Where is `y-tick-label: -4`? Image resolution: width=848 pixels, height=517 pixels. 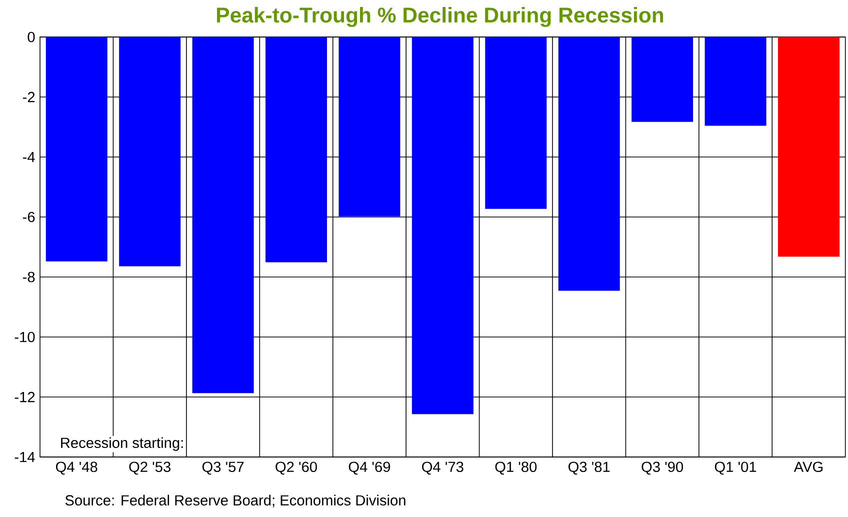 y-tick-label: -4 is located at coordinates (28, 157).